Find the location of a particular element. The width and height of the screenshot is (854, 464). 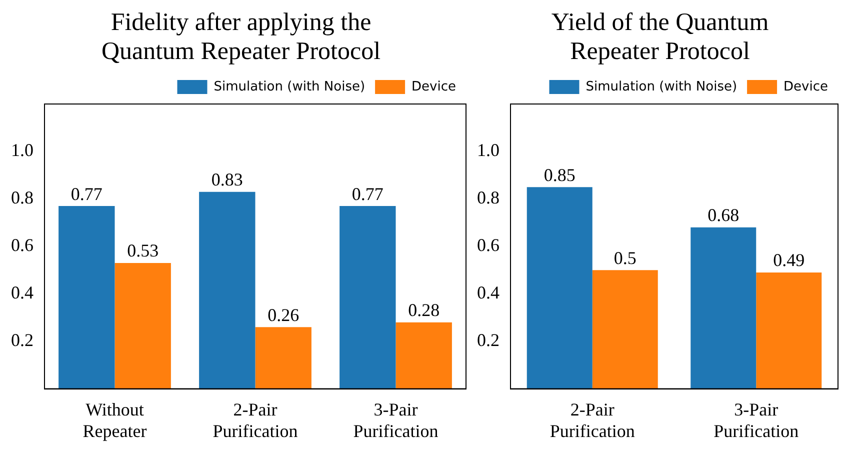

data-label: 0.83 is located at coordinates (227, 180).